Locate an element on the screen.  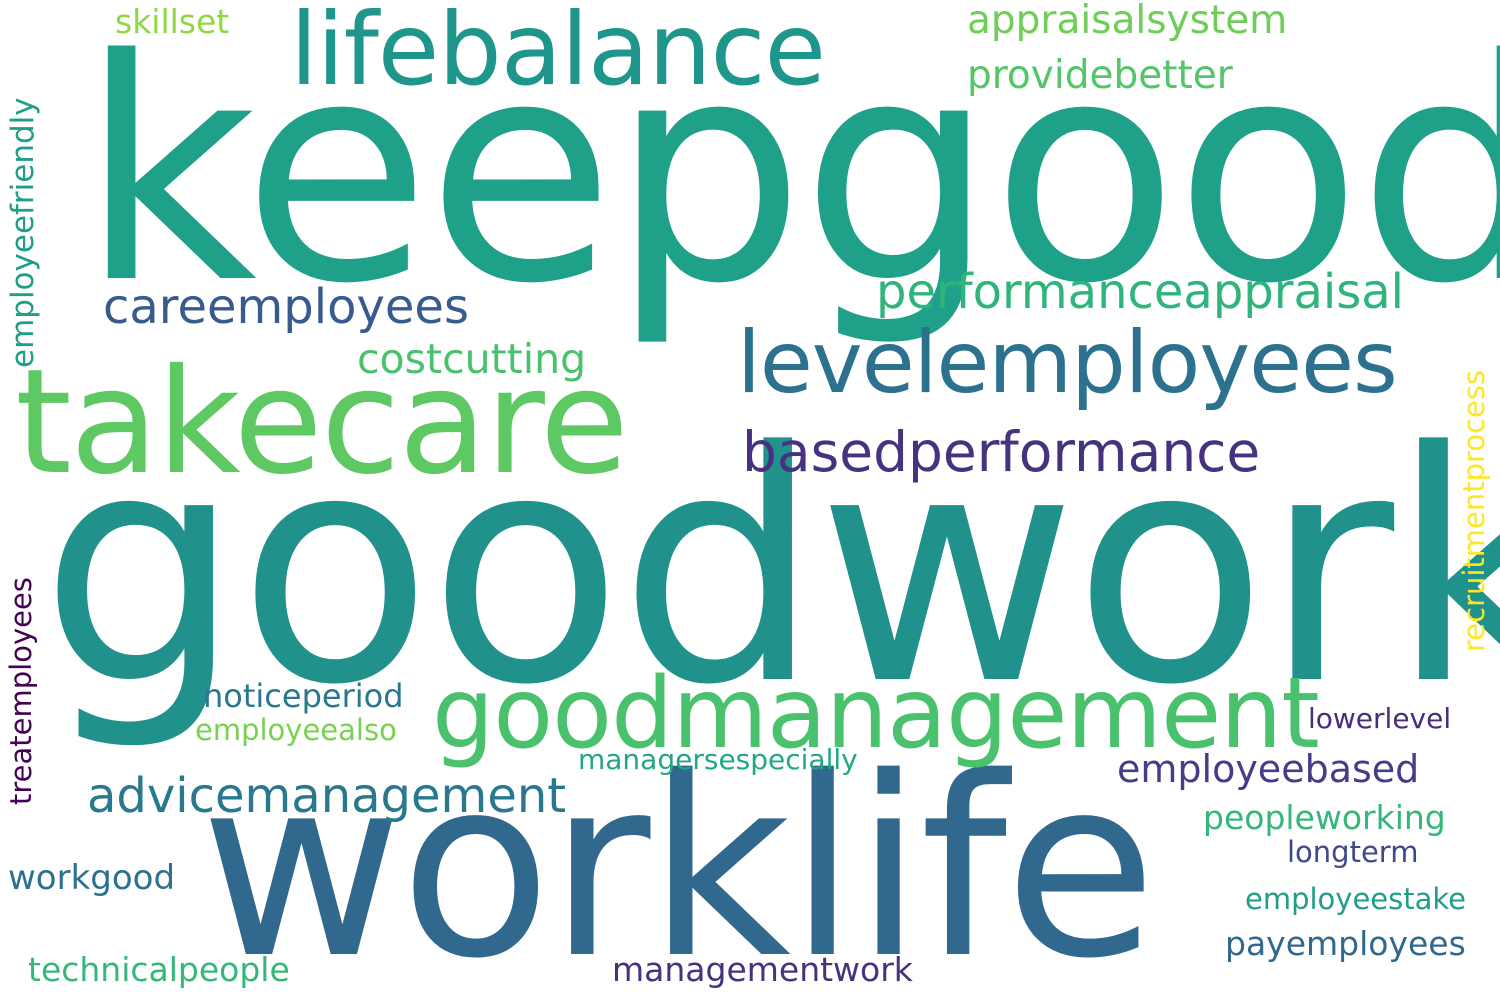
word-lowerlevel: lowerlevel is located at coordinates (1380, 718).